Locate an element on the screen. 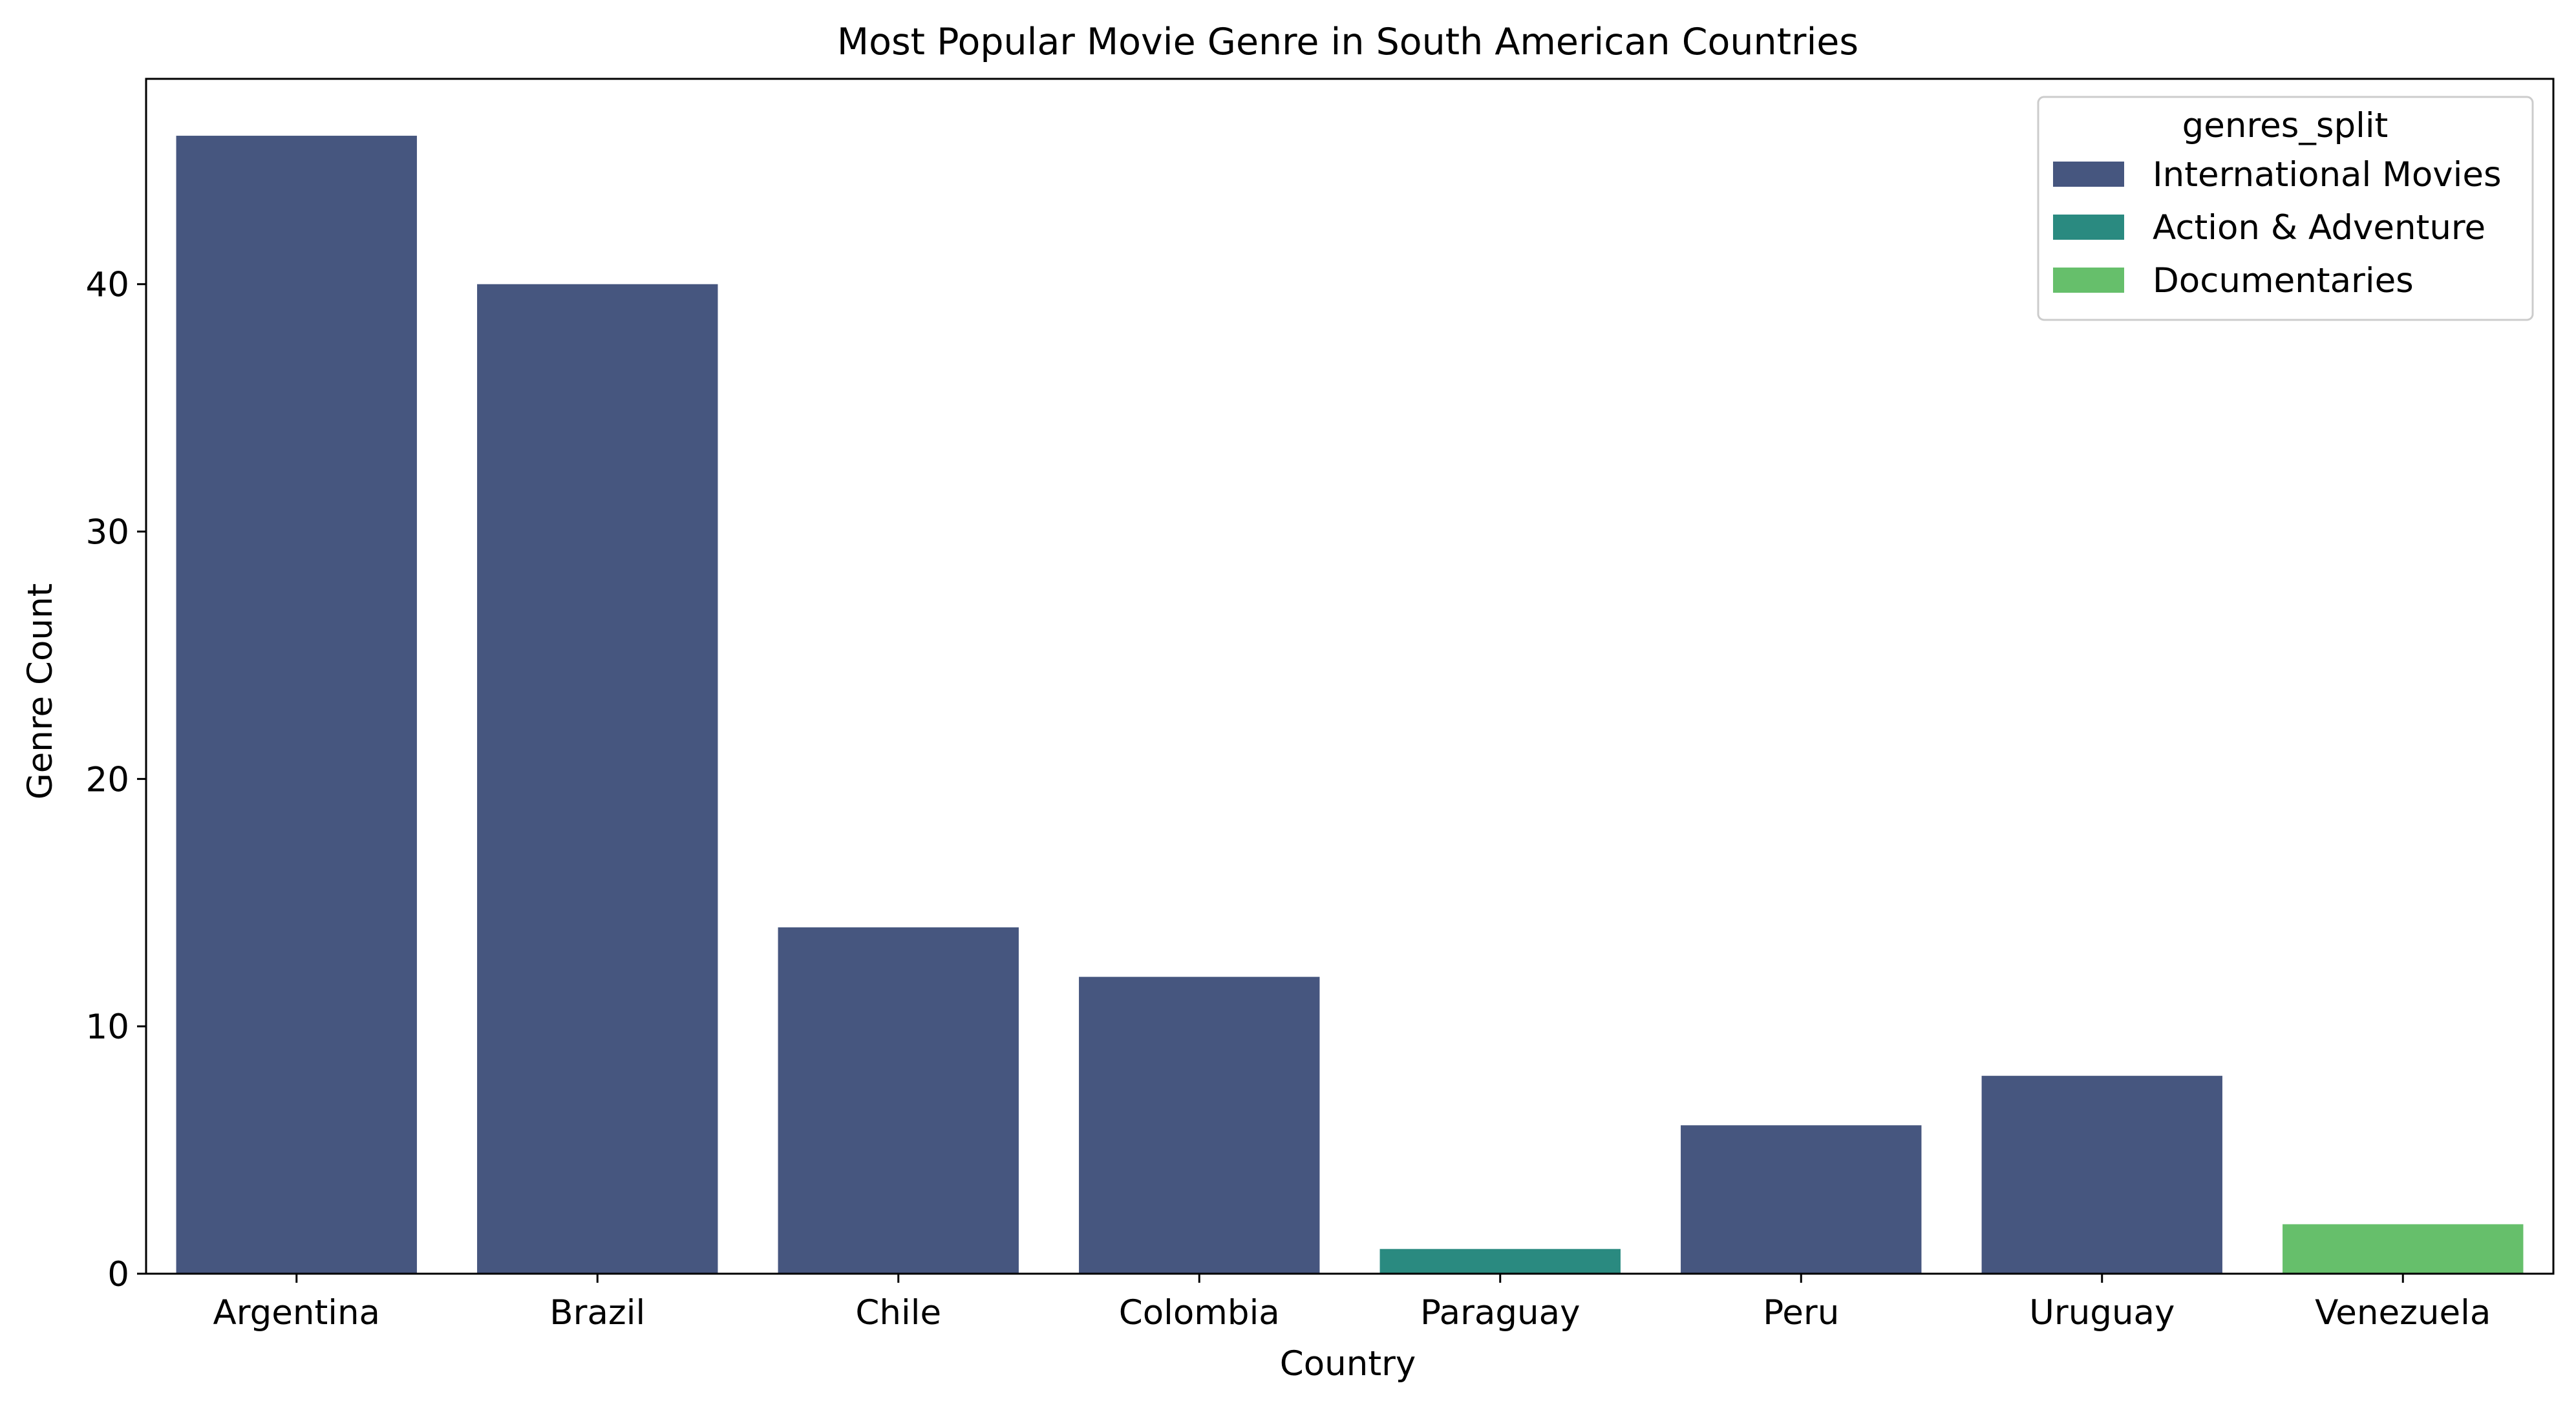 The width and height of the screenshot is (2576, 1412). bar-paraguay is located at coordinates (1500, 1261).